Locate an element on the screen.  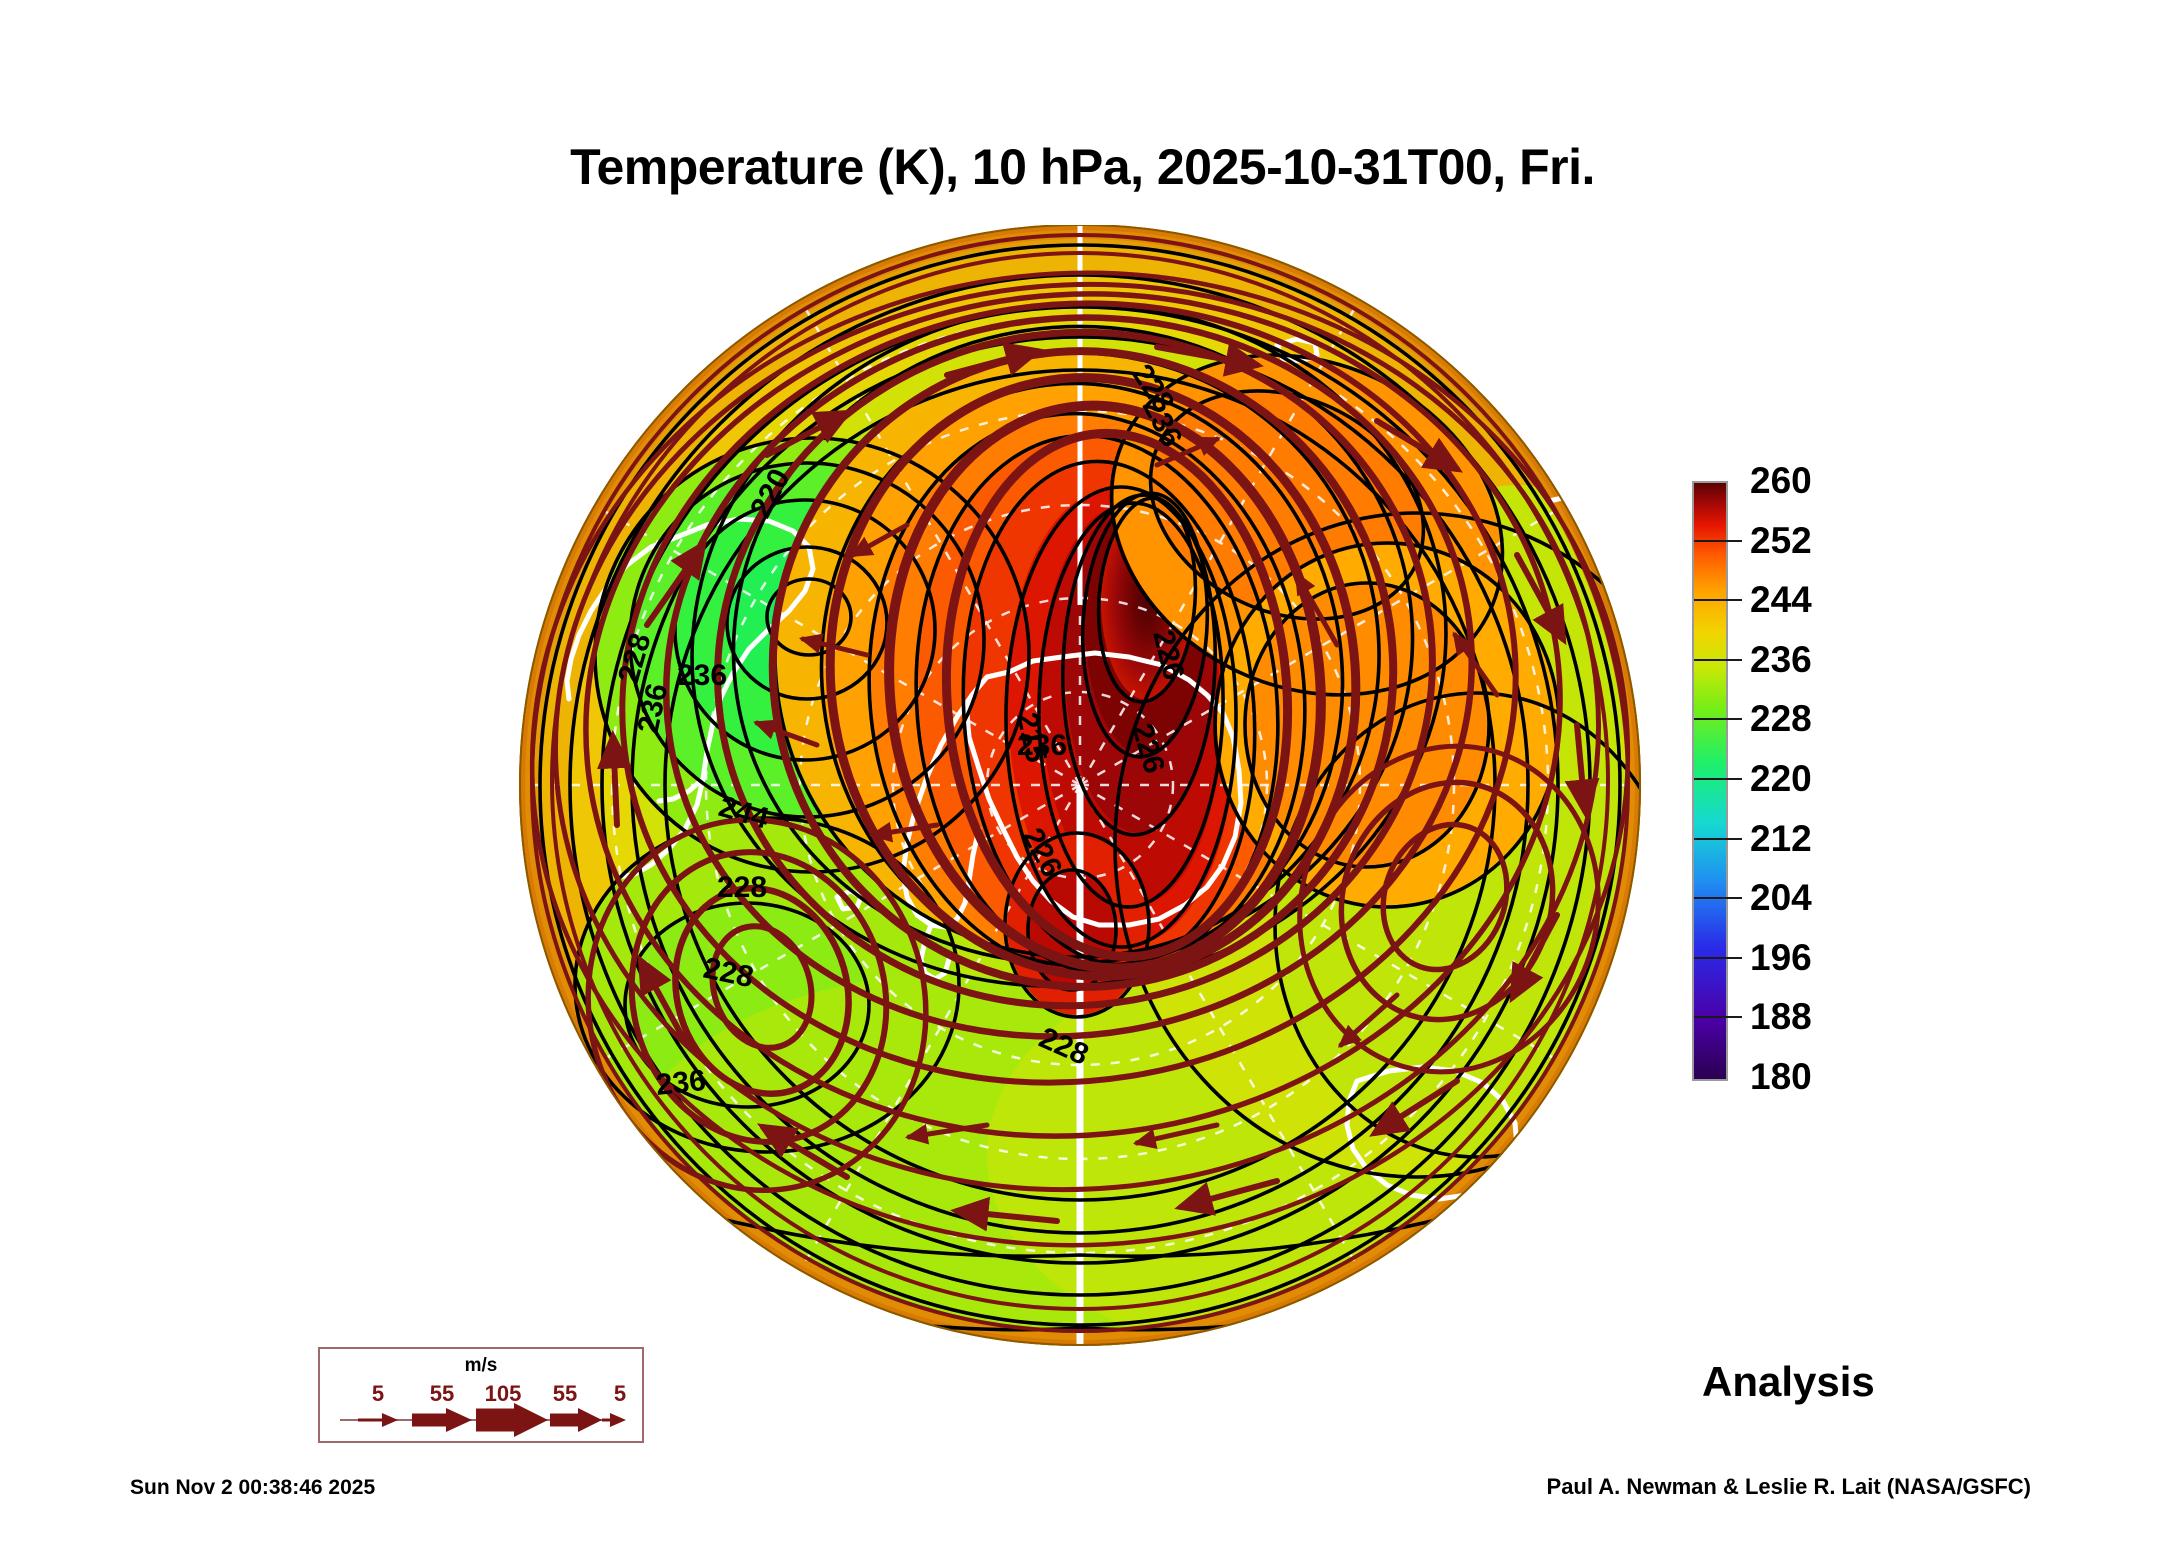
wind-legend-value: 105 is located at coordinates (503, 1393).